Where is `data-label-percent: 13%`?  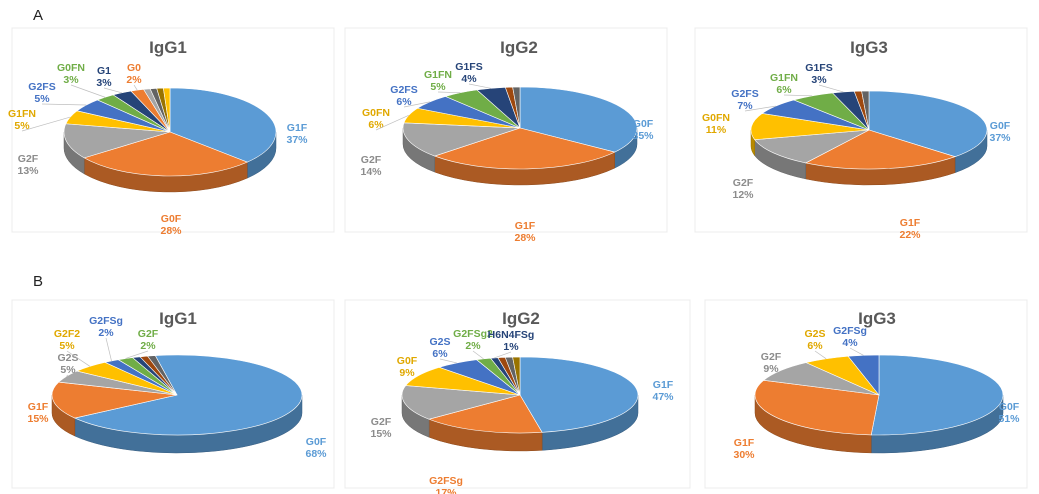 data-label-percent: 13% is located at coordinates (28, 171).